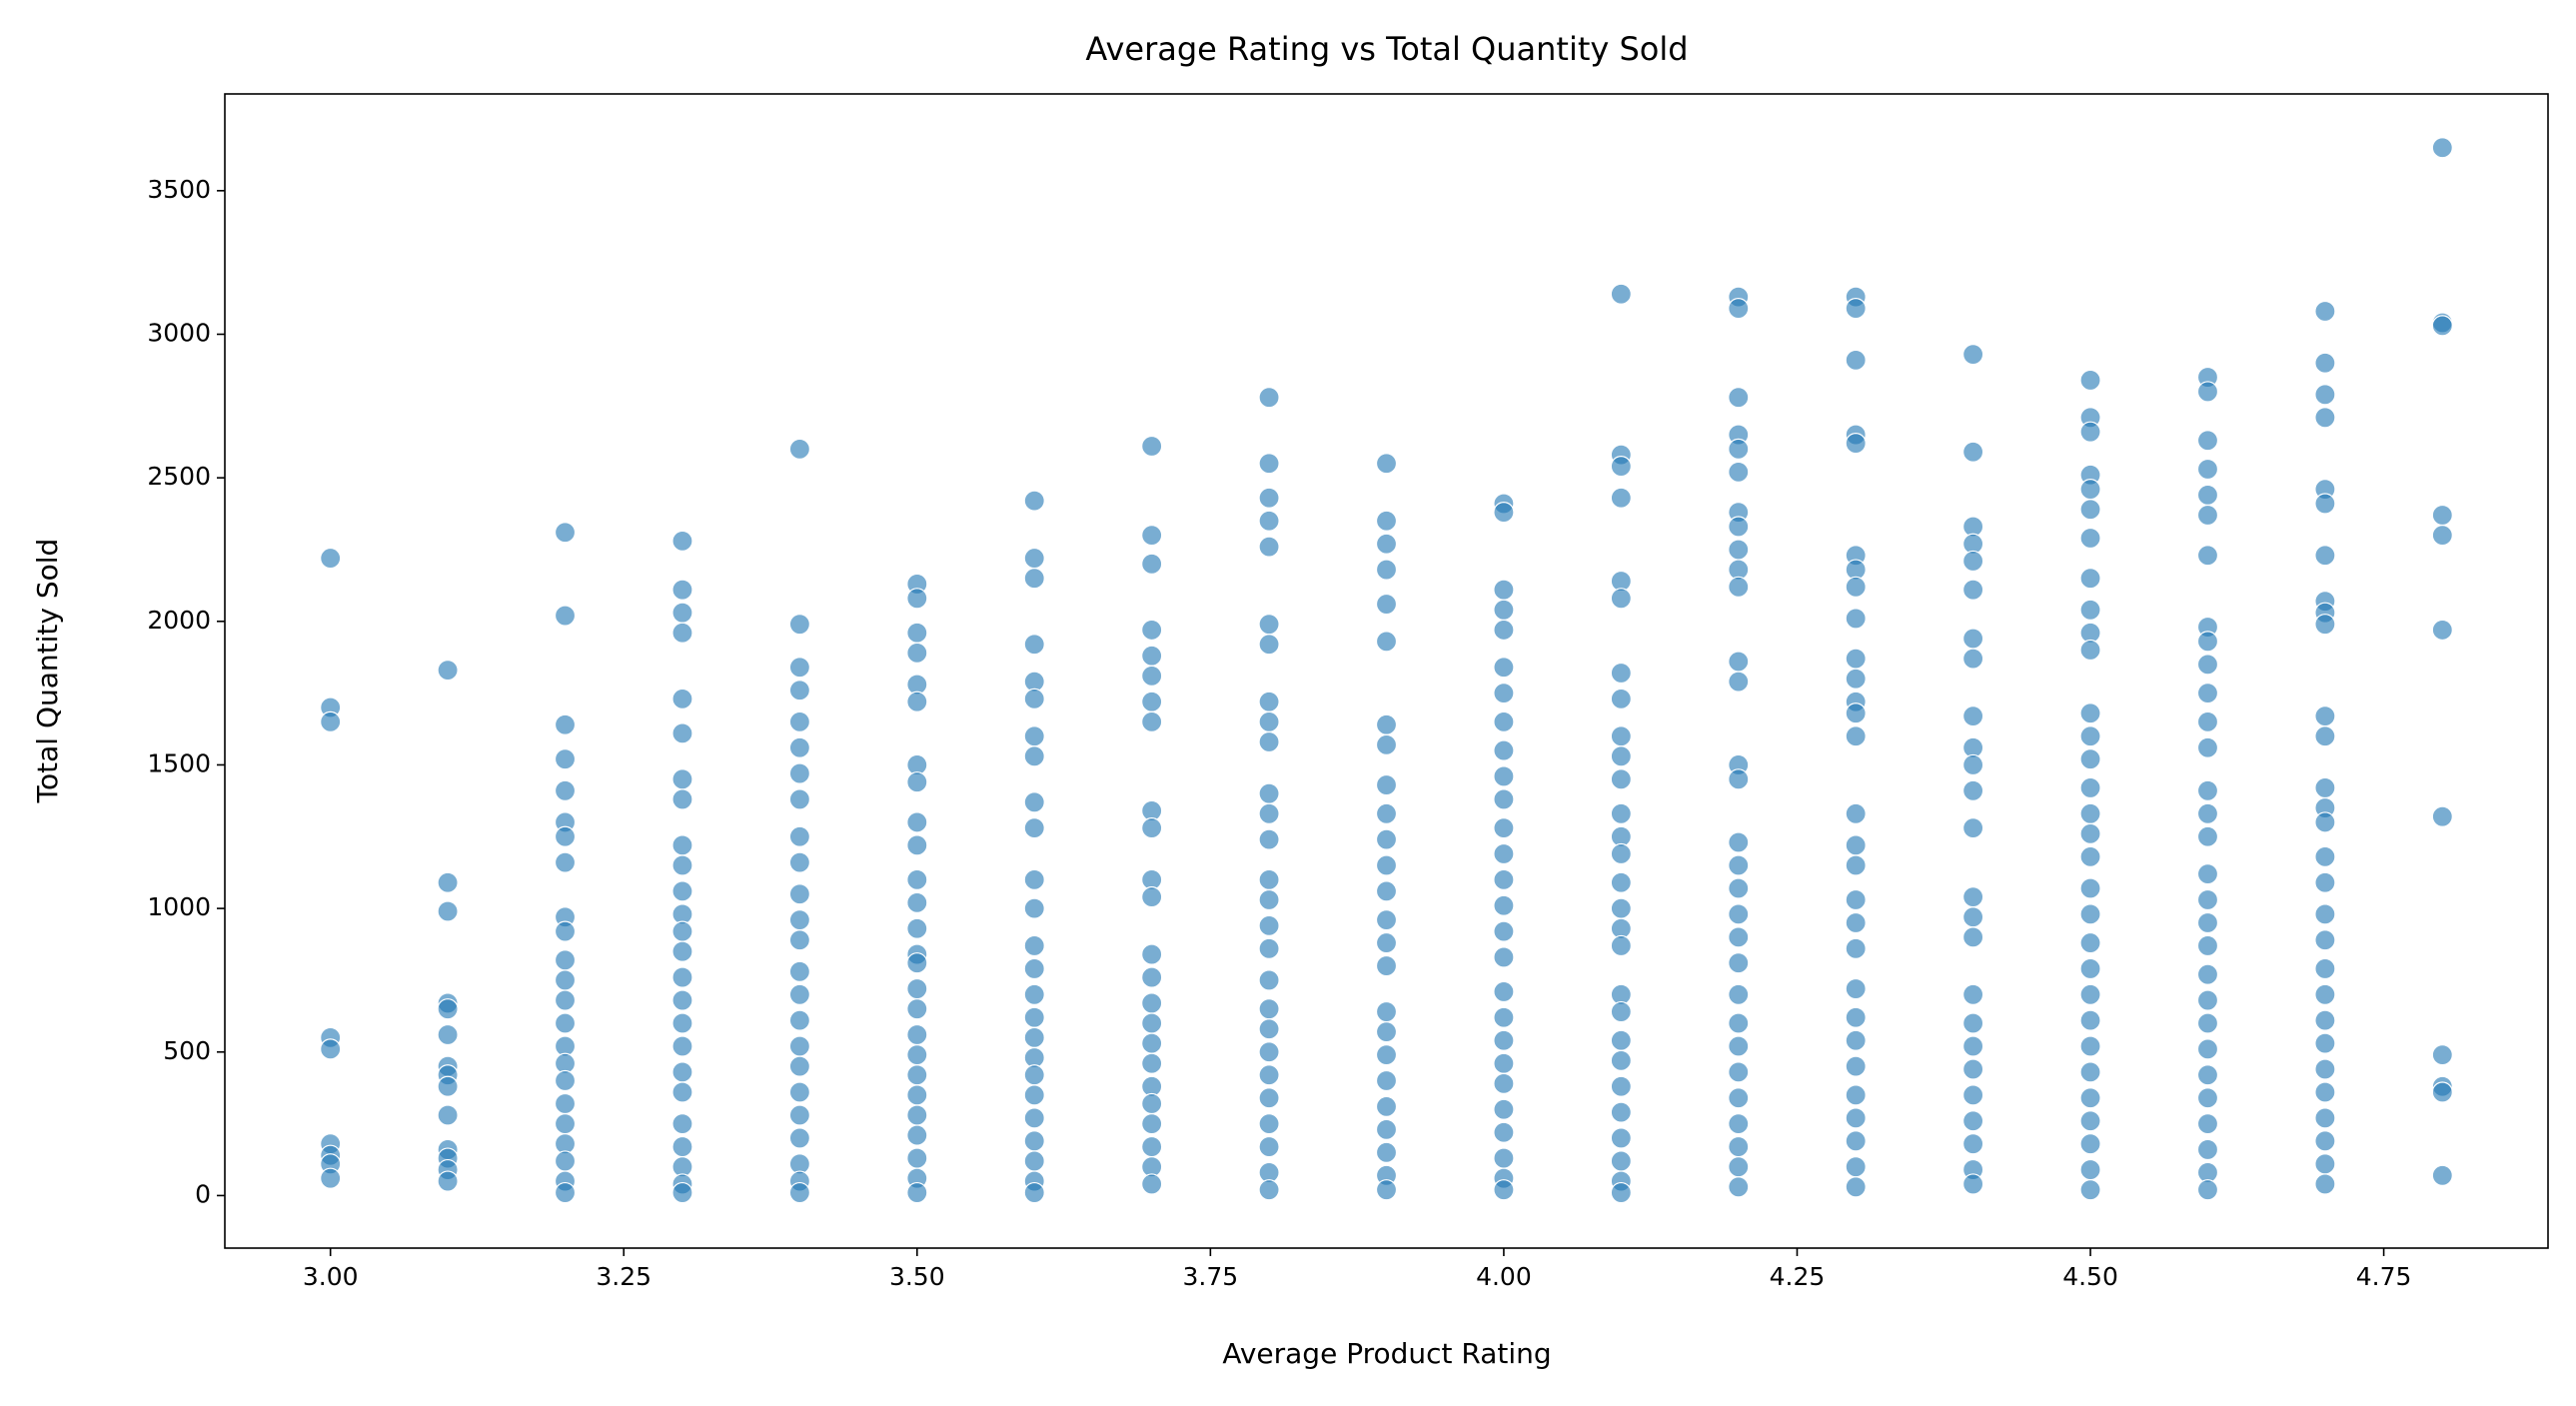 The width and height of the screenshot is (2576, 1406). I want to click on x-tick-label: 3.00, so click(331, 1277).